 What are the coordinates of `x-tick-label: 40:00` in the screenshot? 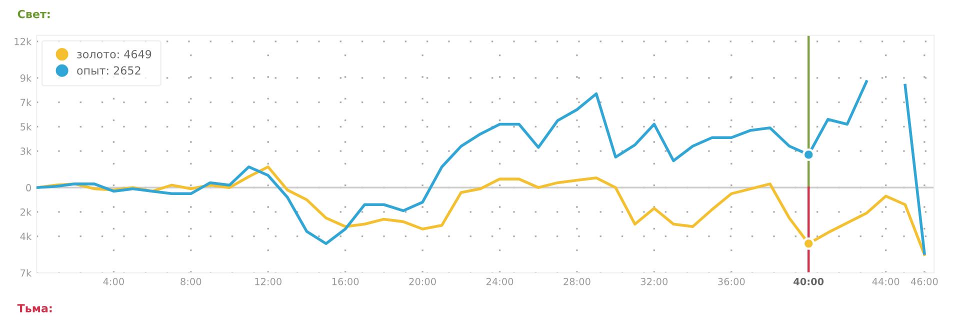 It's located at (809, 282).